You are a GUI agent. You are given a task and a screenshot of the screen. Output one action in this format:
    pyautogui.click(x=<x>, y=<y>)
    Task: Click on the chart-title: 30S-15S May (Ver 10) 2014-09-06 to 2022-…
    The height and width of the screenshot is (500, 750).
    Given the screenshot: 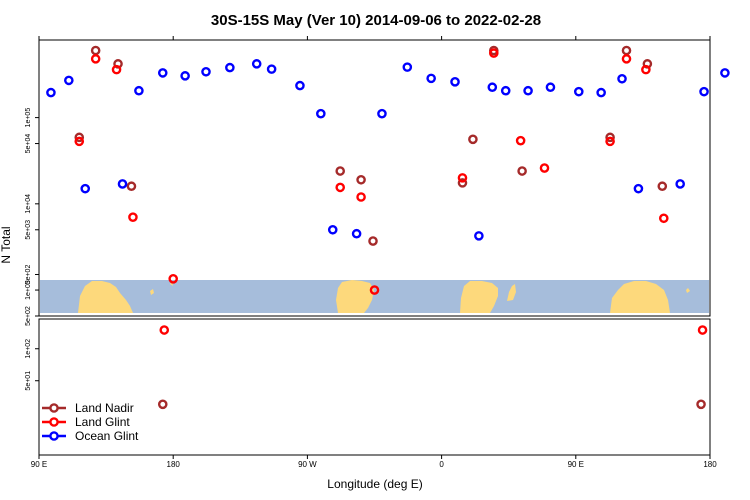 What is the action you would take?
    pyautogui.click(x=376, y=20)
    